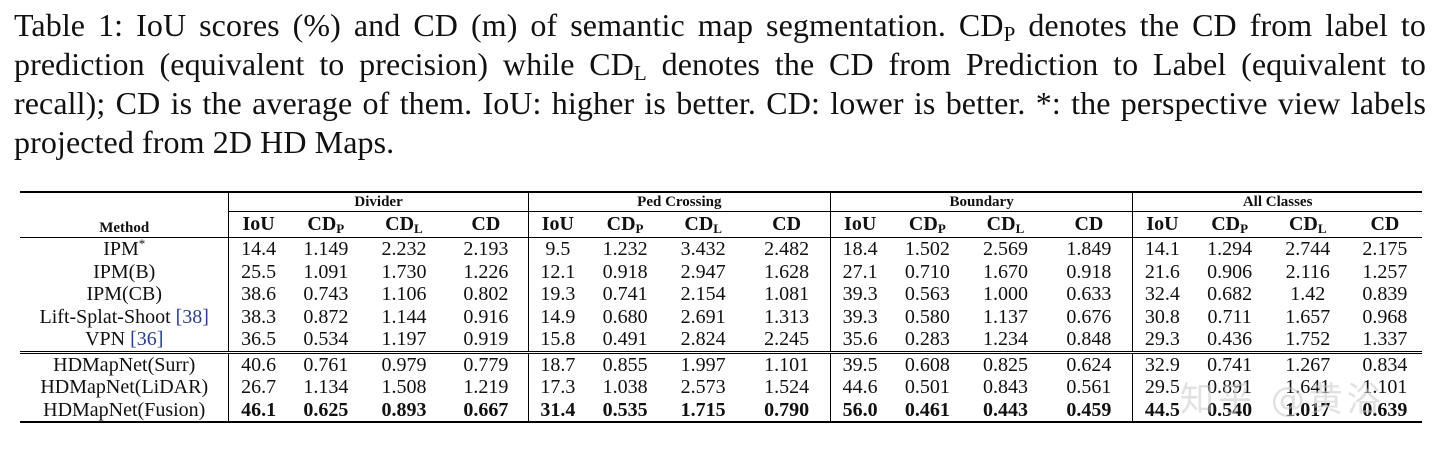 The image size is (1440, 458). What do you see at coordinates (1308, 294) in the screenshot?
I see `value-cell: 1.42` at bounding box center [1308, 294].